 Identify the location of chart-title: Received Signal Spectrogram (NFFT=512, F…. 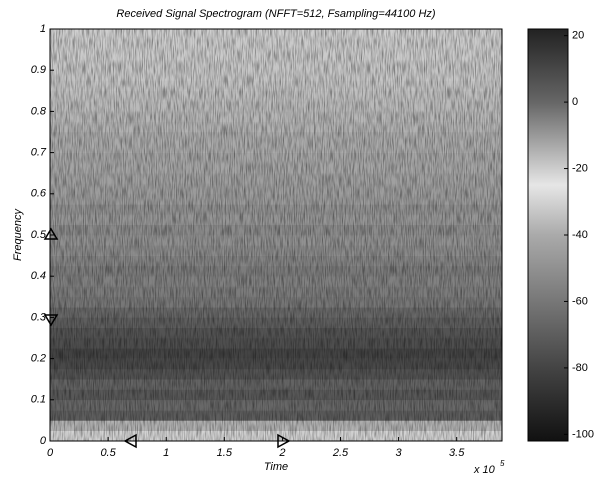
(275, 14).